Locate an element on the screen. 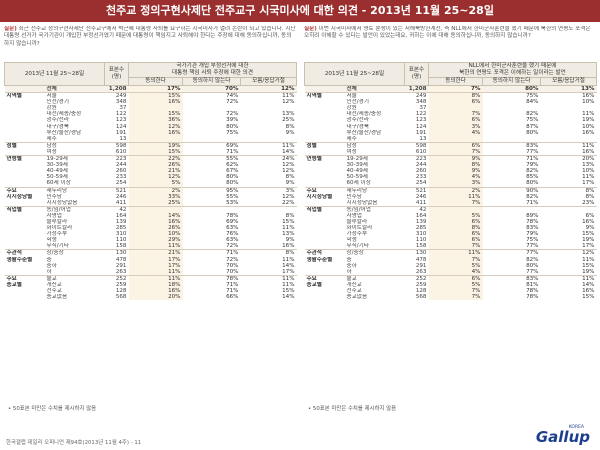 This screenshot has width=600, height=450. sample-size: 249 is located at coordinates (416, 96).